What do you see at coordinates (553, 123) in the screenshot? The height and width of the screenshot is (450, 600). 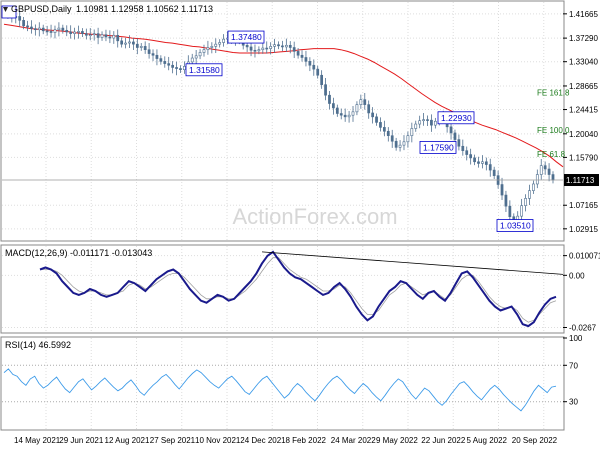 I see `fibonacci-labels: FE 161.8 FE 100.0 FE 61.8` at bounding box center [553, 123].